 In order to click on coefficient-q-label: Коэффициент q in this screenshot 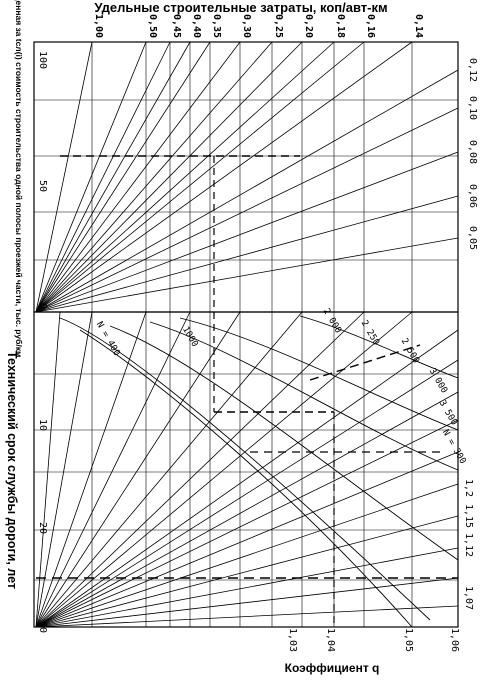, I will do `click(332, 668)`.